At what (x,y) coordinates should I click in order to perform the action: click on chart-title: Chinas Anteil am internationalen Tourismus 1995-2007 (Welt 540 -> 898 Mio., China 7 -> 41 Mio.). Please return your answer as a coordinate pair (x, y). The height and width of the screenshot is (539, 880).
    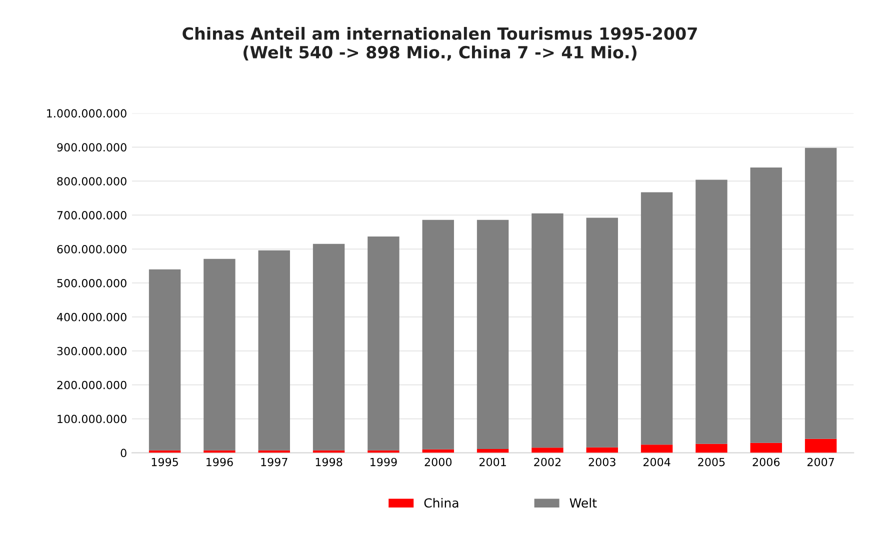
    Looking at the image, I should click on (439, 43).